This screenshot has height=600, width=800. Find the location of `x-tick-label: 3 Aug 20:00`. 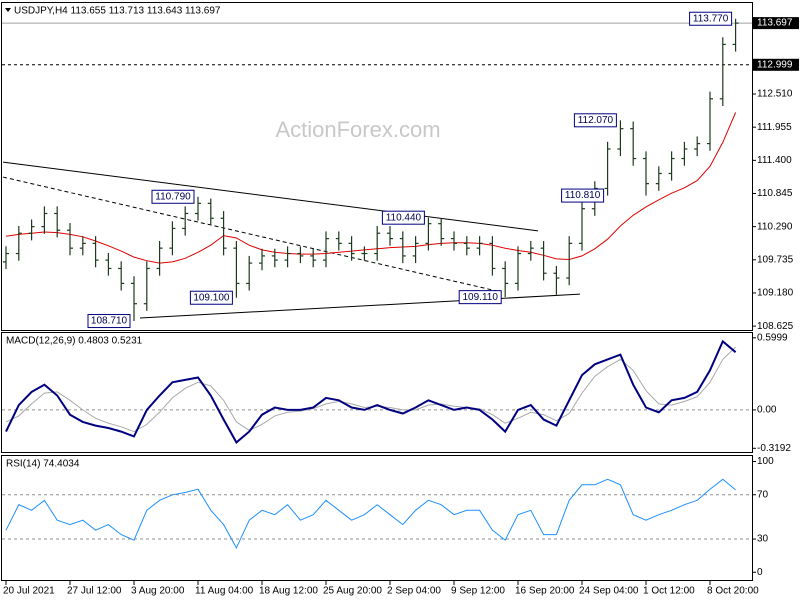

x-tick-label: 3 Aug 20:00 is located at coordinates (158, 591).